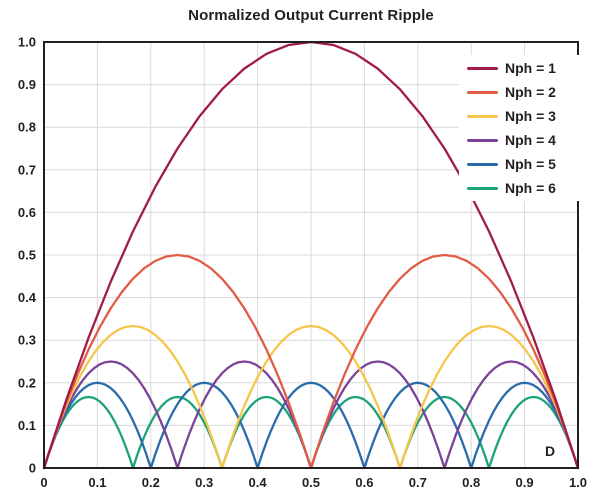 The image size is (600, 501). Describe the element at coordinates (530, 164) in the screenshot. I see `legend-label: Nph = 5` at that location.